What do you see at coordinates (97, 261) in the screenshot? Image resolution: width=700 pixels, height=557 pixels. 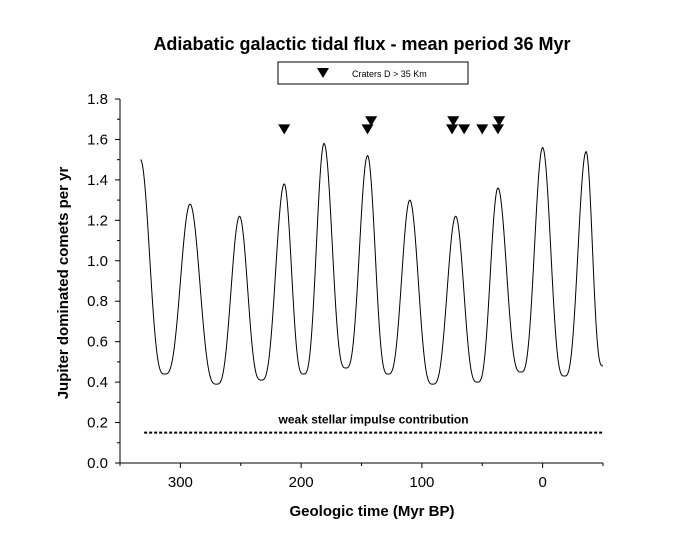 I see `y-tick-label: 1.0` at bounding box center [97, 261].